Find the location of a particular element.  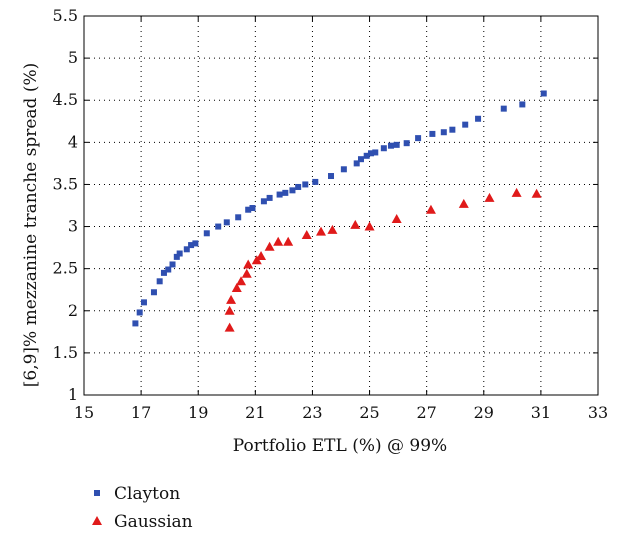

x-tick-label: 19 is located at coordinates (198, 412).